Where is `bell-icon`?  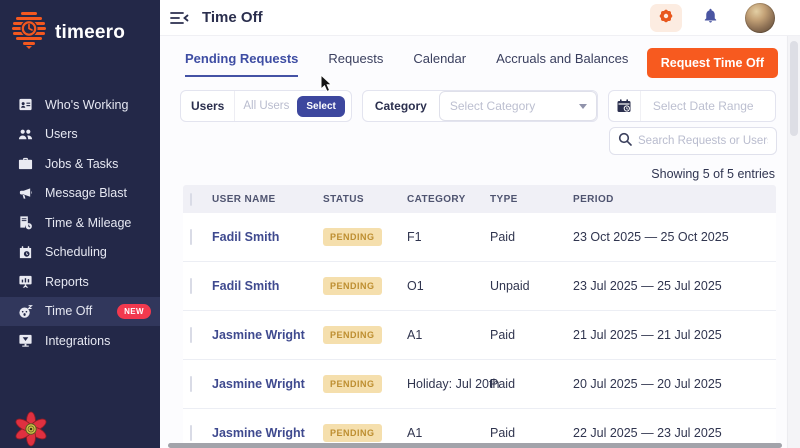 bell-icon is located at coordinates (710, 18).